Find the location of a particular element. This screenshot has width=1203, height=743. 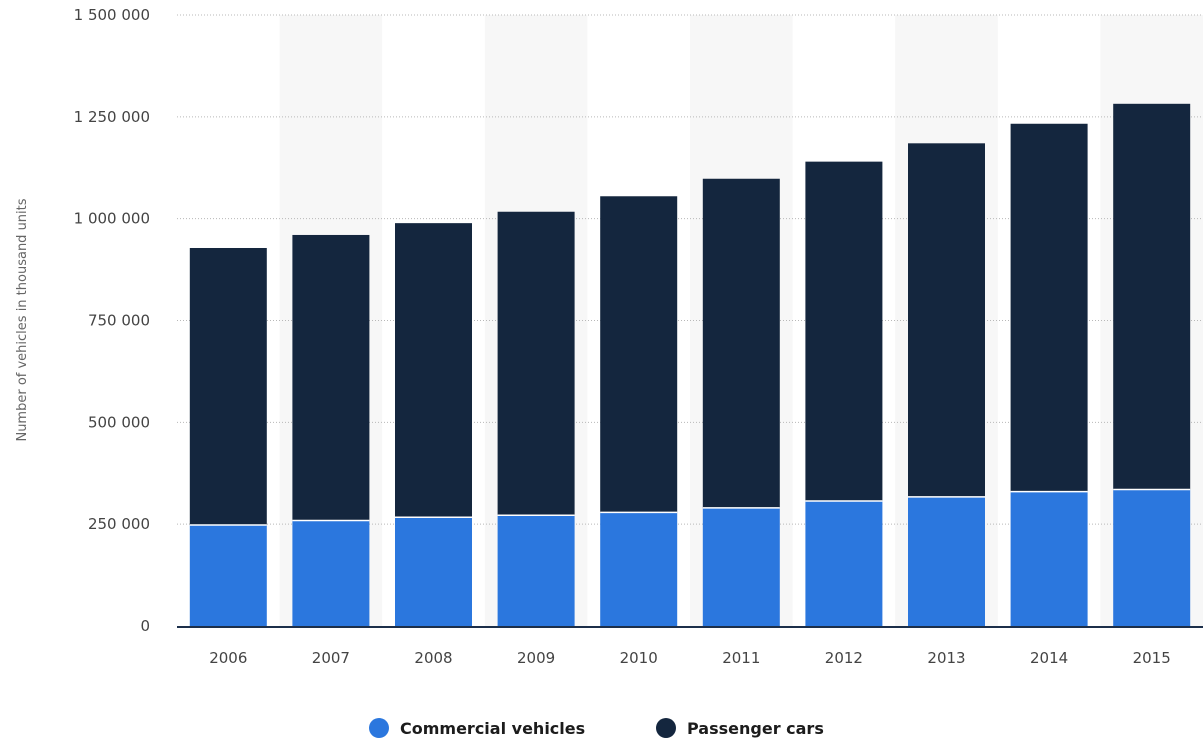

bar-commercial-vehicles-2008 is located at coordinates (433, 571).